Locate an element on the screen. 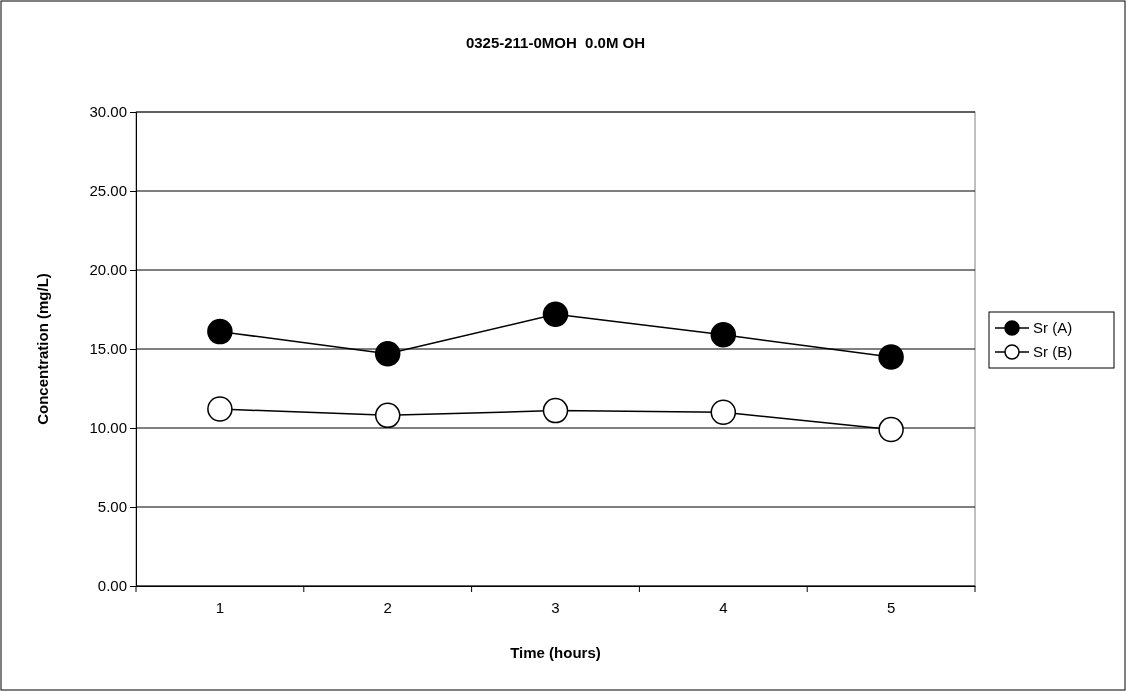  y-tick-label: 5.00 is located at coordinates (112, 507).